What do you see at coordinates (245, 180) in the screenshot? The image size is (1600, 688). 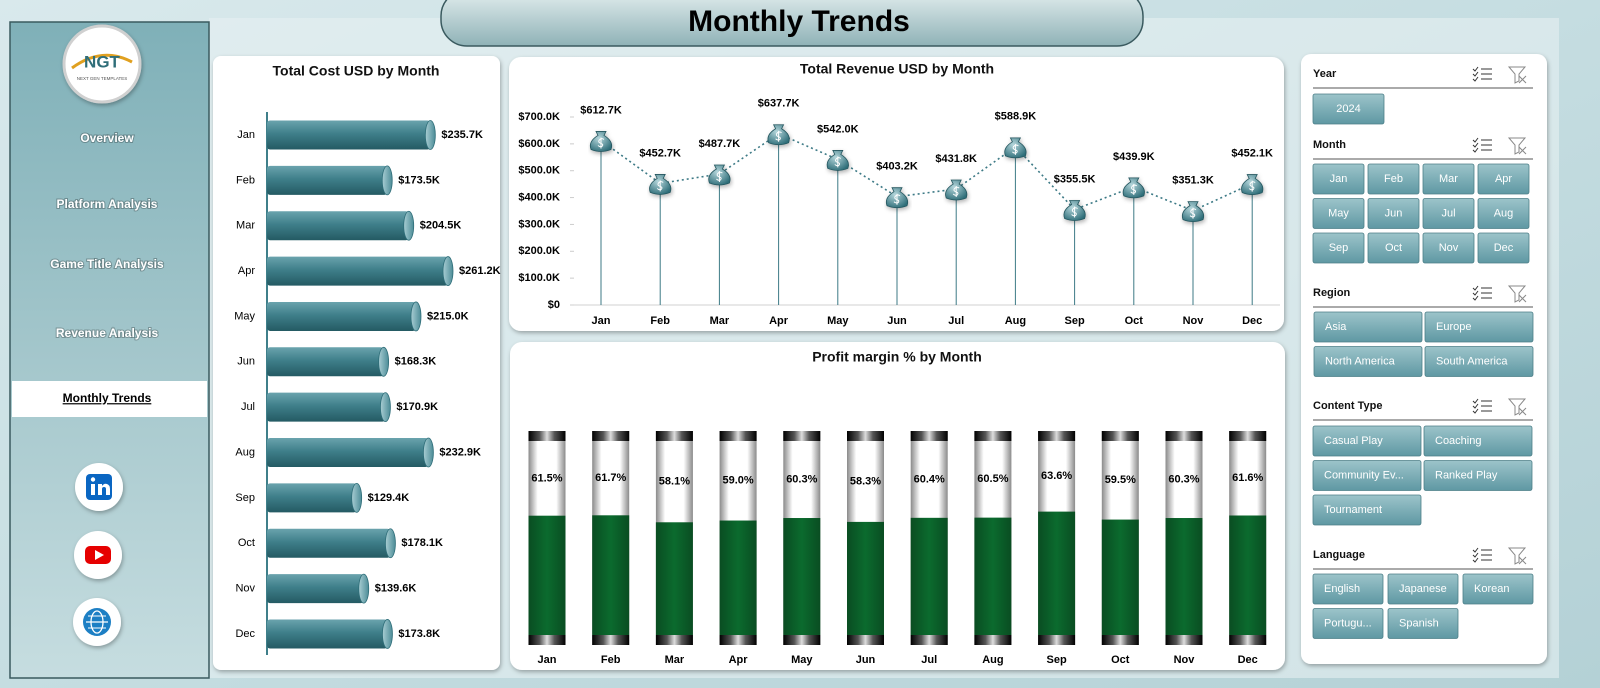 I see `y-tick-label: Feb` at bounding box center [245, 180].